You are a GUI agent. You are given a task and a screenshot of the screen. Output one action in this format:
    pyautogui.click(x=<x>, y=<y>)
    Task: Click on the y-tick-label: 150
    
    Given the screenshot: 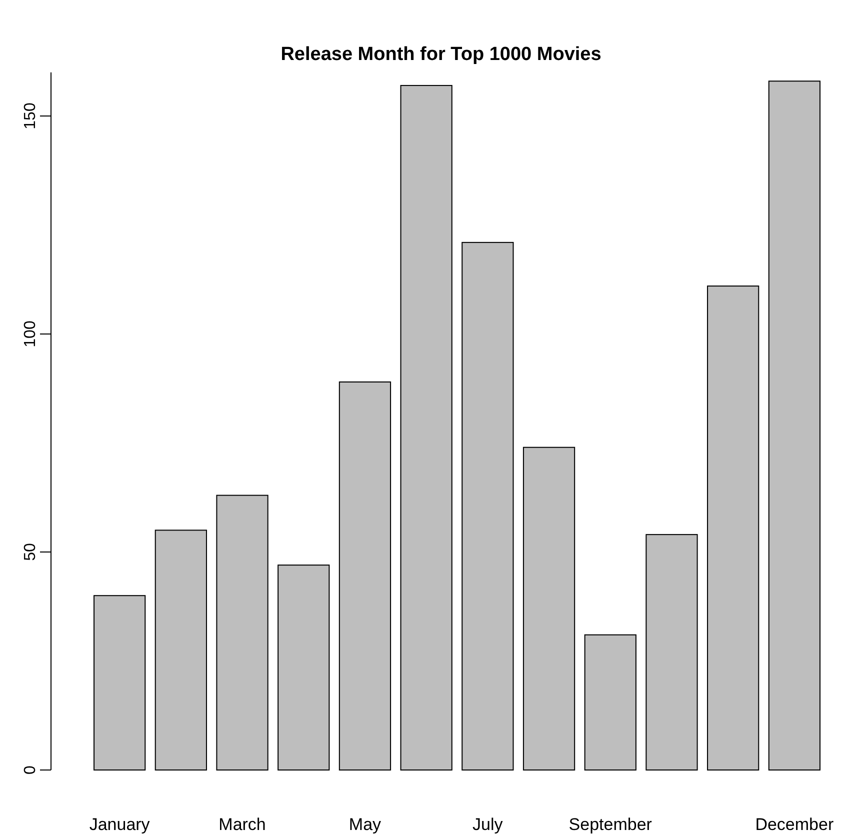 What is the action you would take?
    pyautogui.click(x=30, y=116)
    